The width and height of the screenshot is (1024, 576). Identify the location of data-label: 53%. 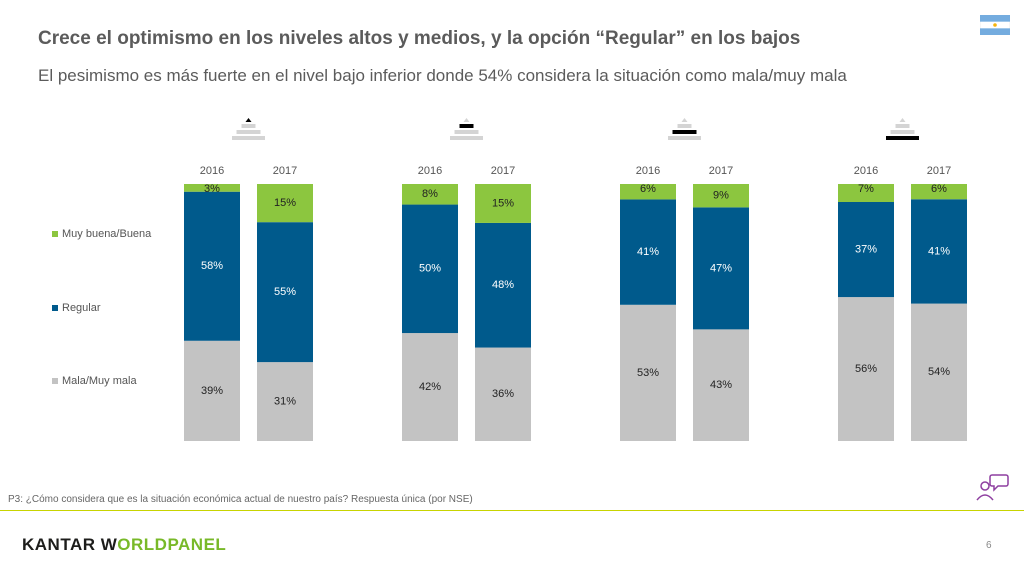
(648, 373).